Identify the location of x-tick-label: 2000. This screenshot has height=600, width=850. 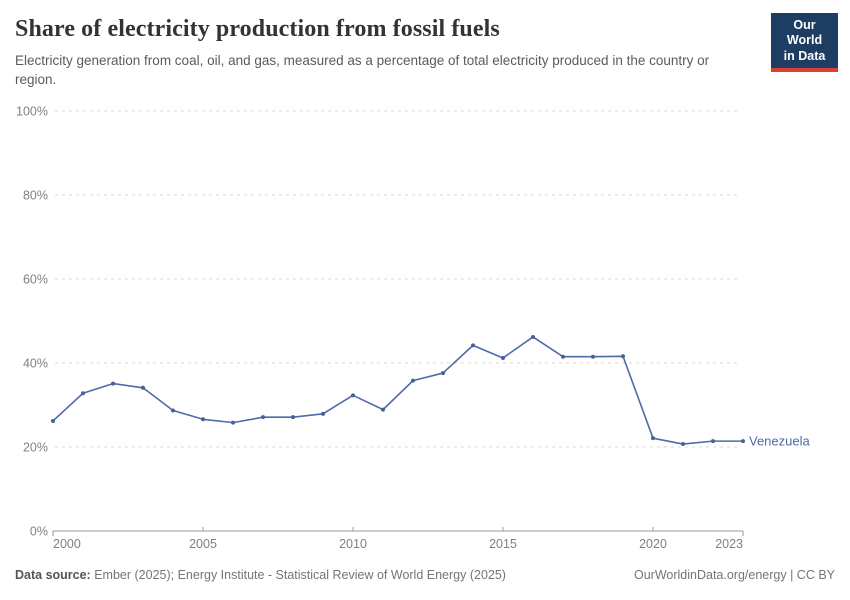
(67, 544).